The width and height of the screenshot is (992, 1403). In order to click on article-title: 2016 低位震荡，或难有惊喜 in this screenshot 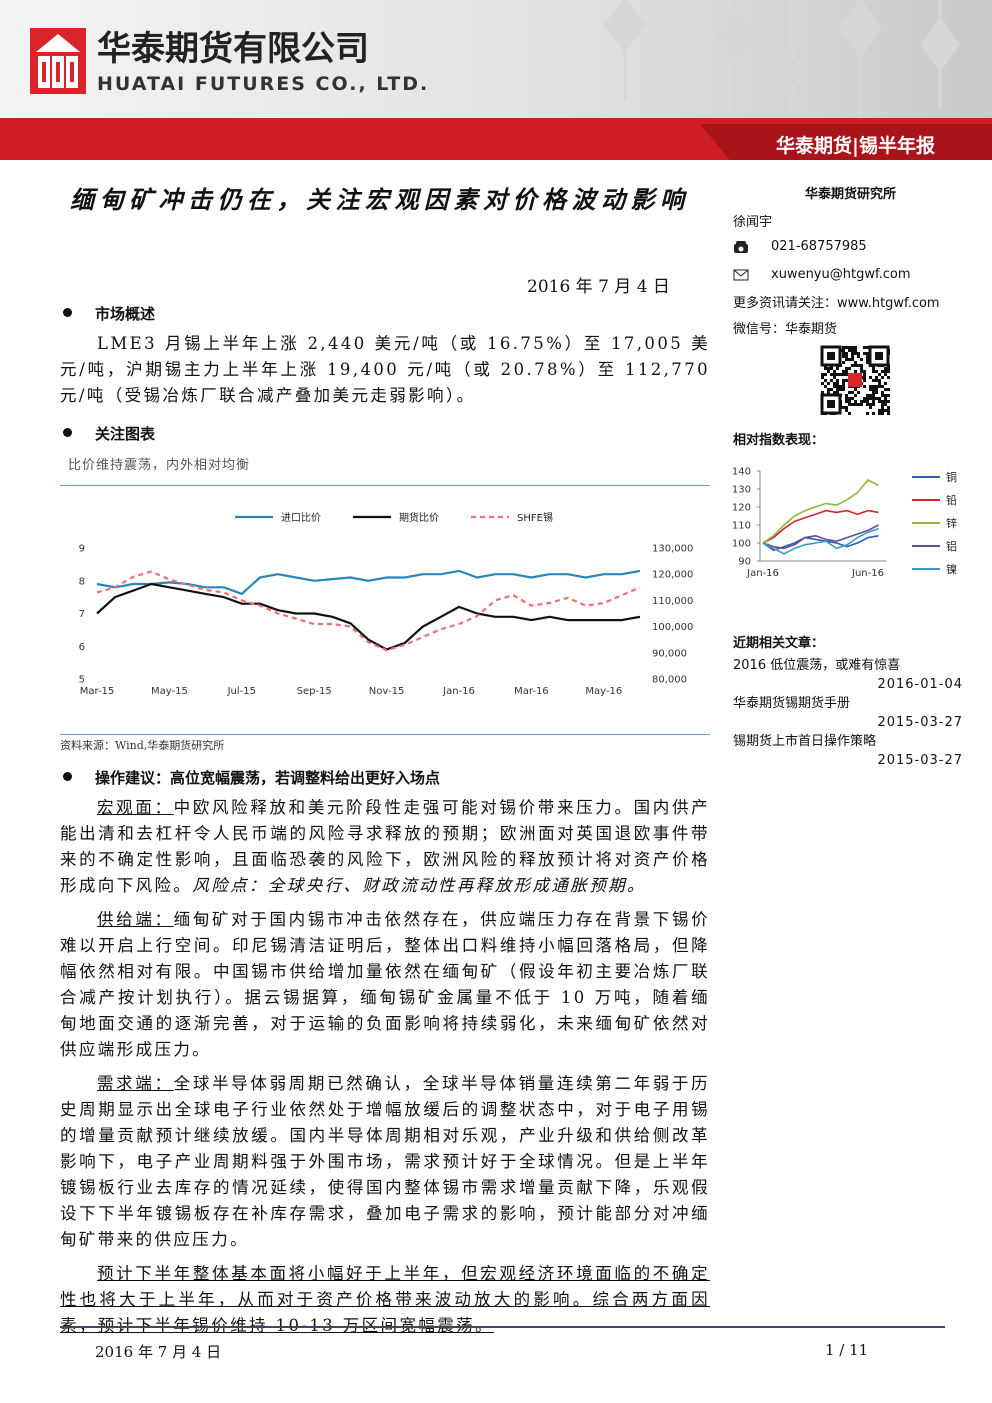, I will do `click(817, 665)`.